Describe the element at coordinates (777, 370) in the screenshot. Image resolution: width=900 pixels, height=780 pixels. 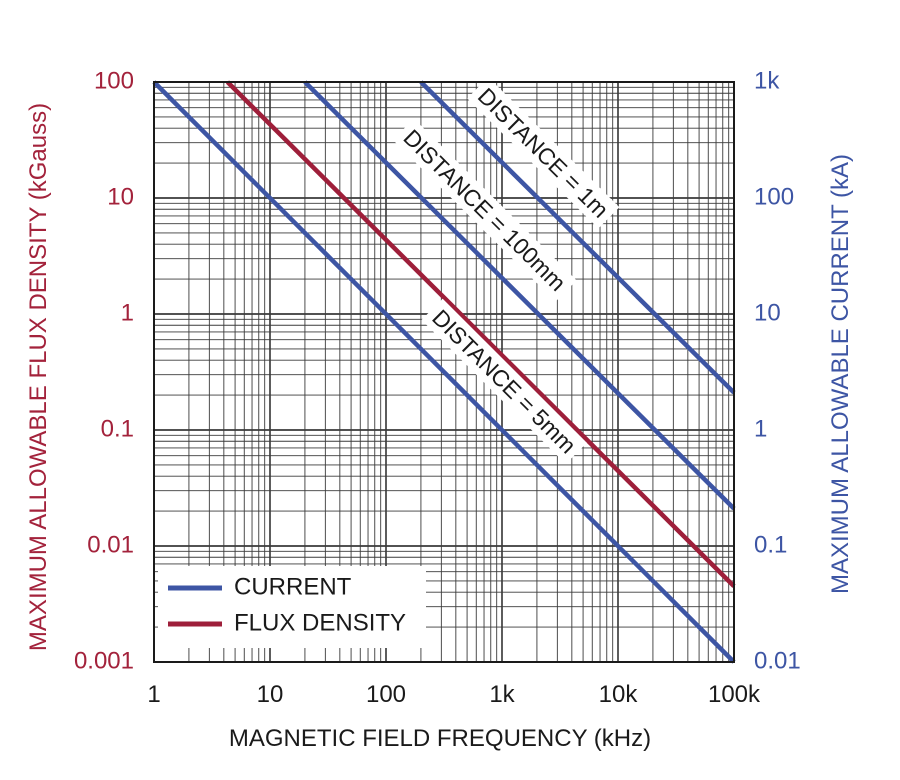
I see `right-axis-ticks: 1k 100 10 1 0.1 0.01` at that location.